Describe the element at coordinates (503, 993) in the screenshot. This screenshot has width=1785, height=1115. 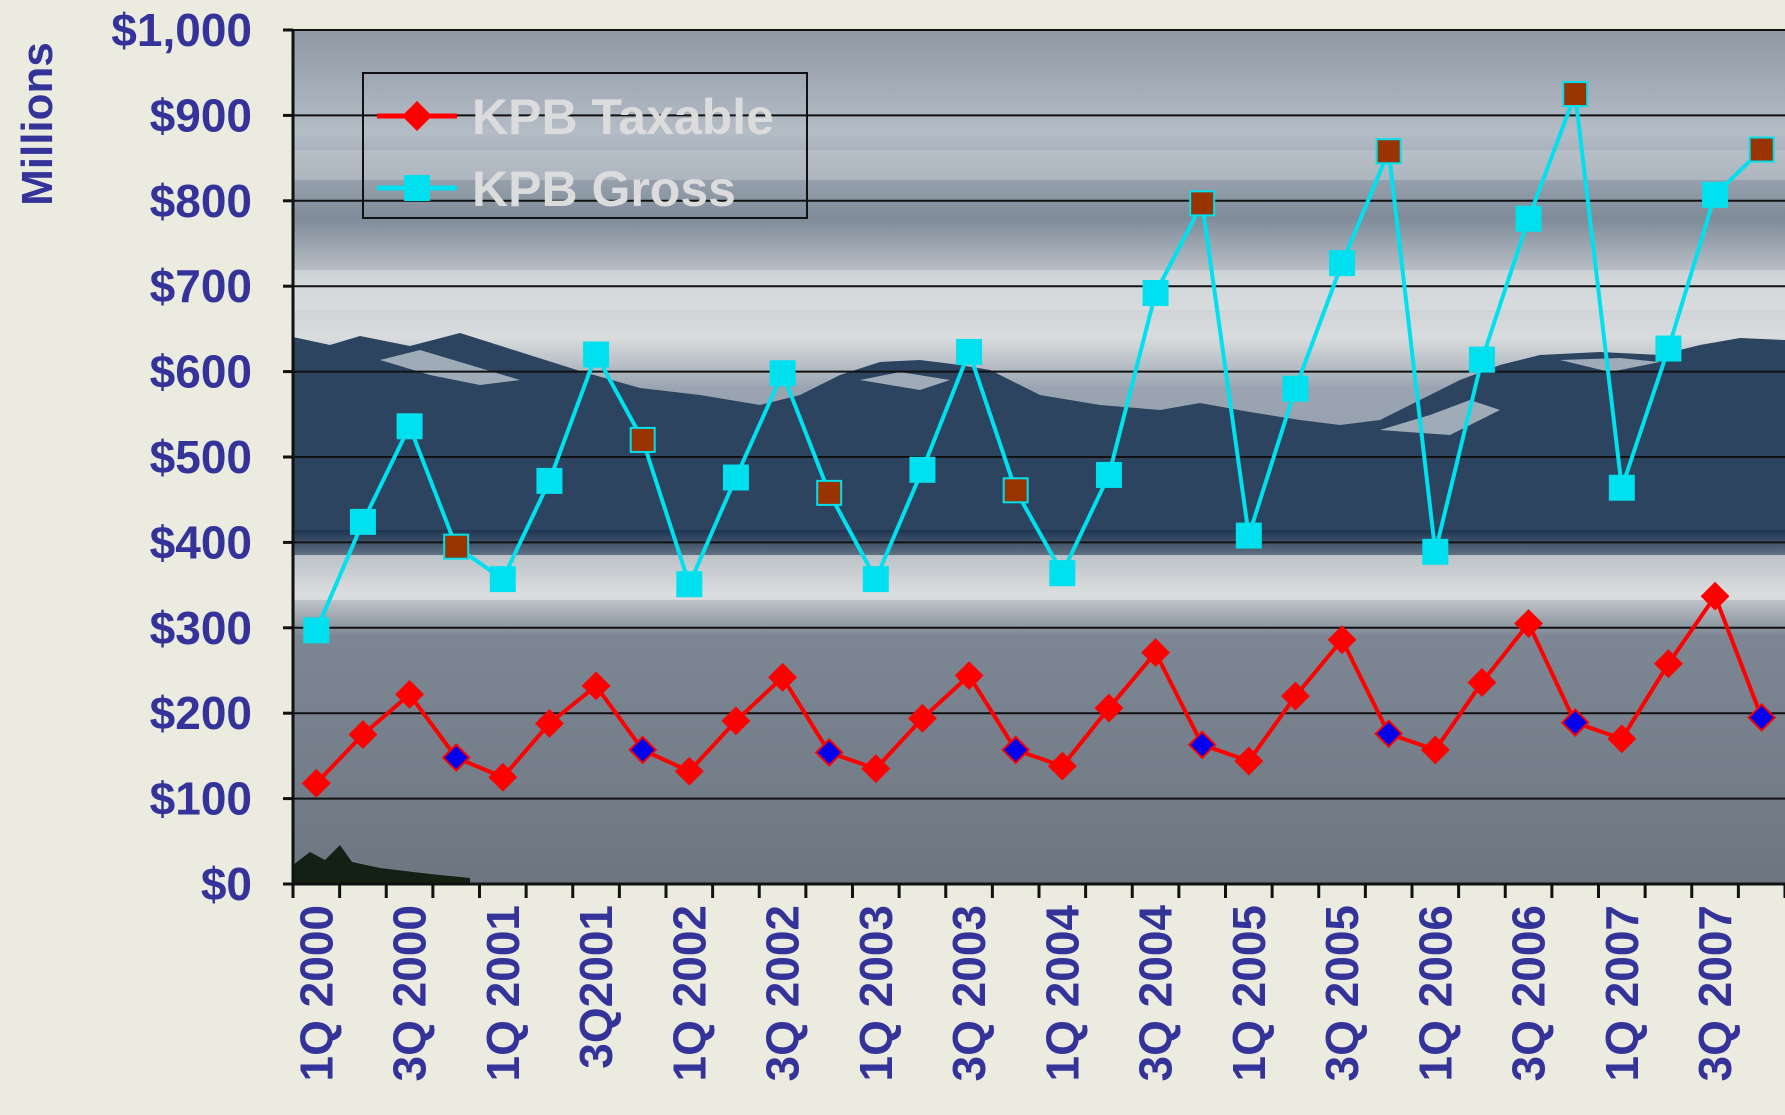
I see `x-tick-label: 1Q 2001` at that location.